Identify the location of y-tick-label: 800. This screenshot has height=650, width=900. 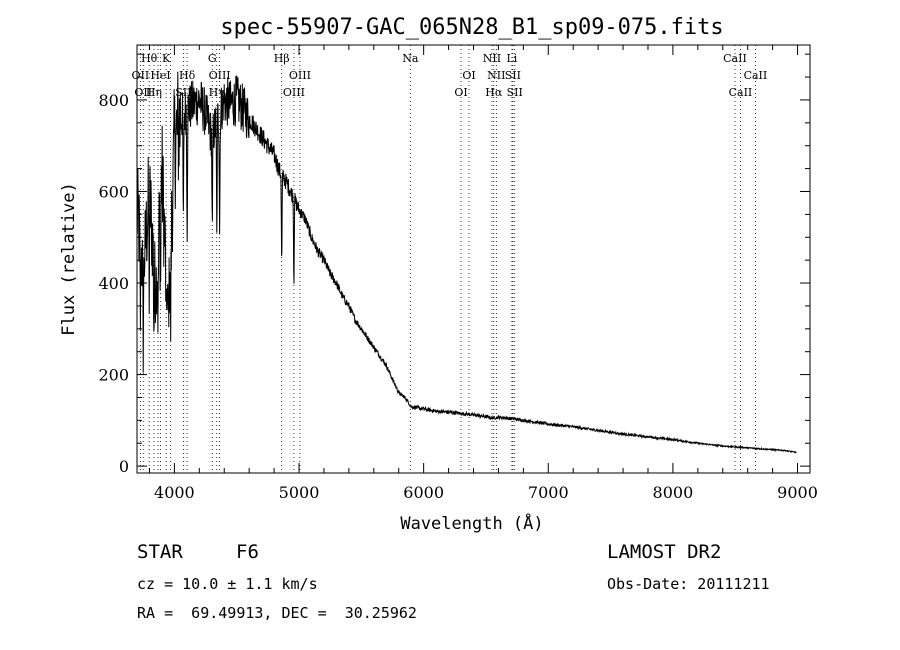
(113, 100).